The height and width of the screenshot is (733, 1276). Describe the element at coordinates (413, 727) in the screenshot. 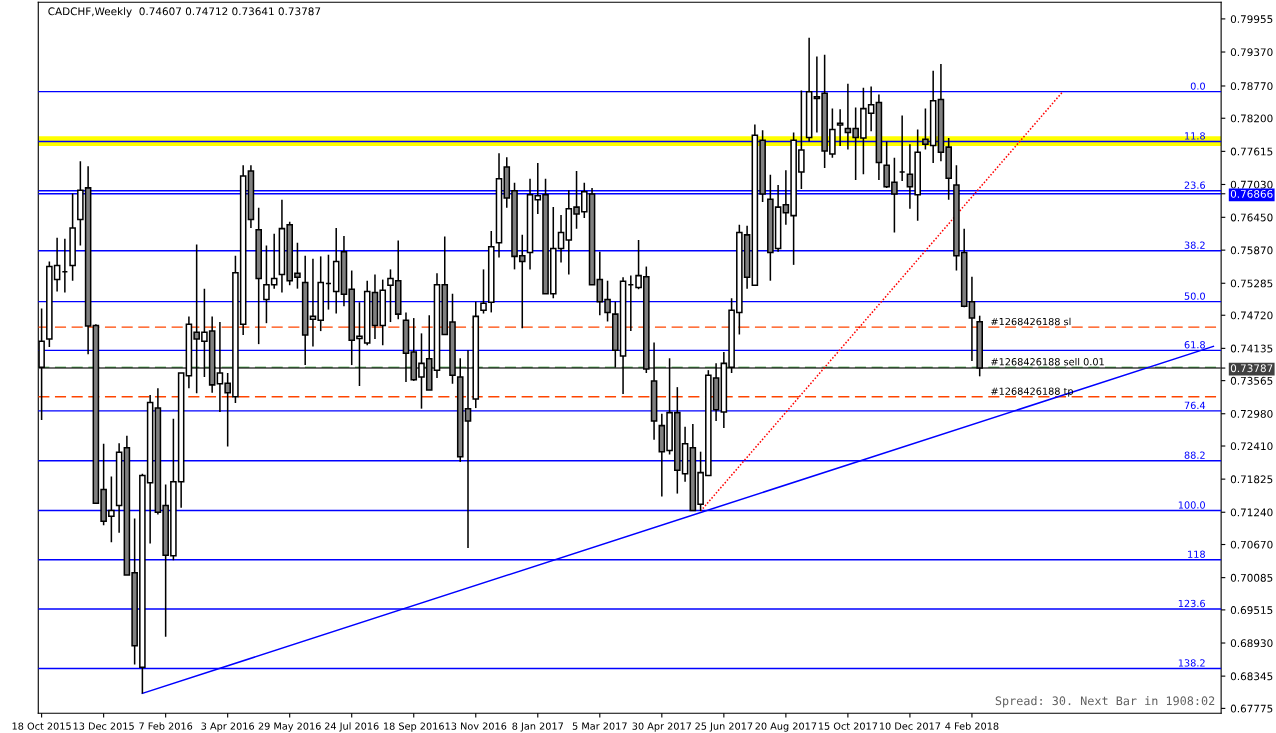

I see `x-tick-label: 18 Sep 2016` at that location.